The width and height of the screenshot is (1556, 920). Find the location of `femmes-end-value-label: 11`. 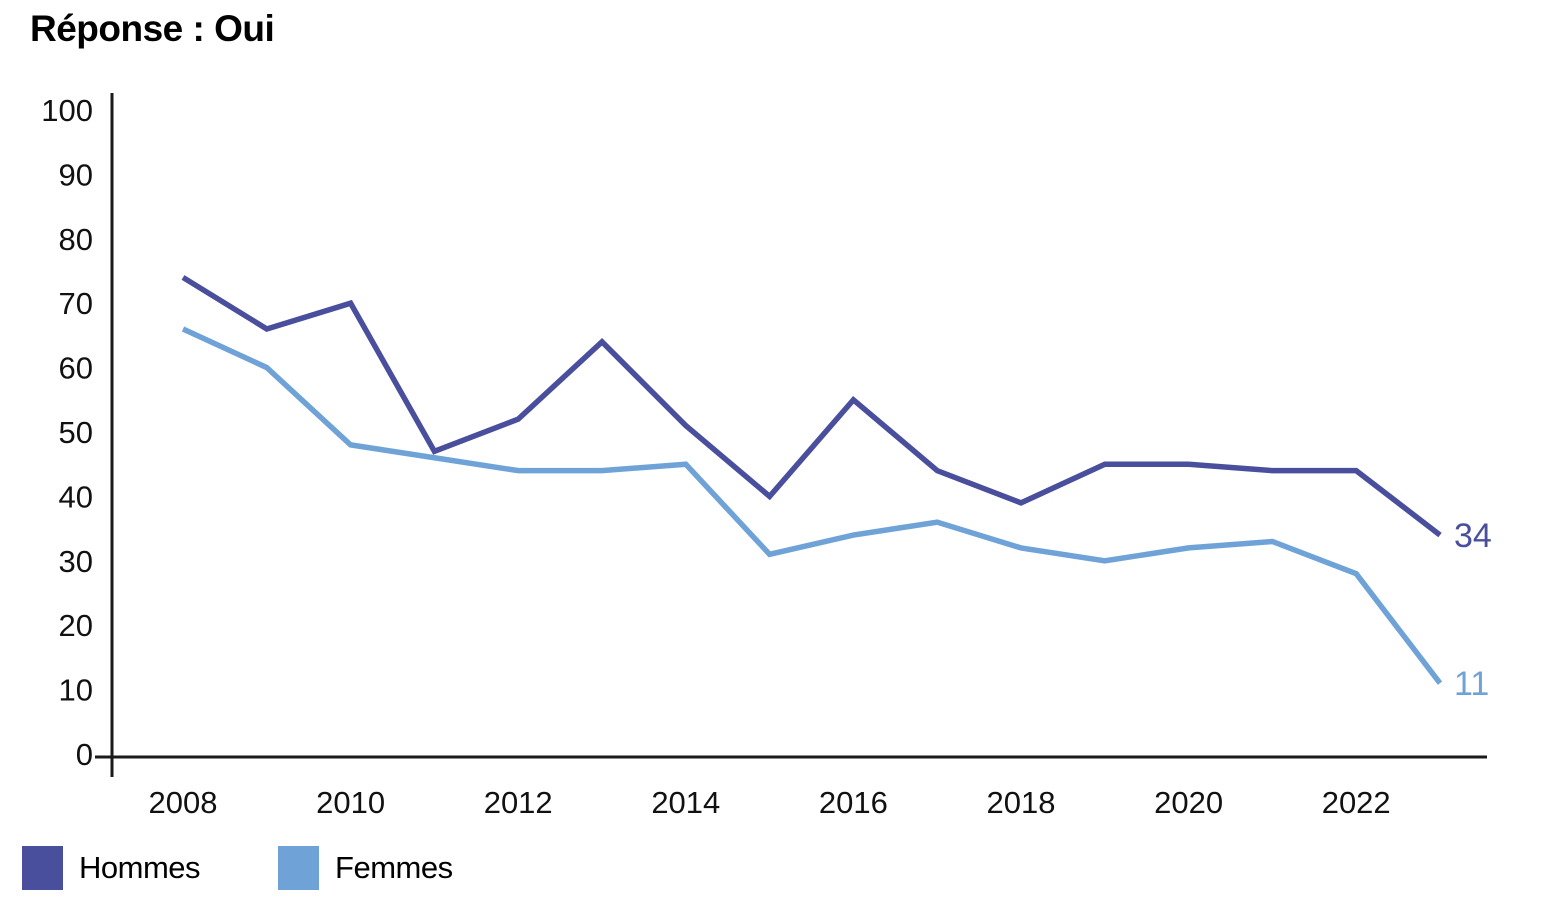

femmes-end-value-label: 11 is located at coordinates (1471, 684).